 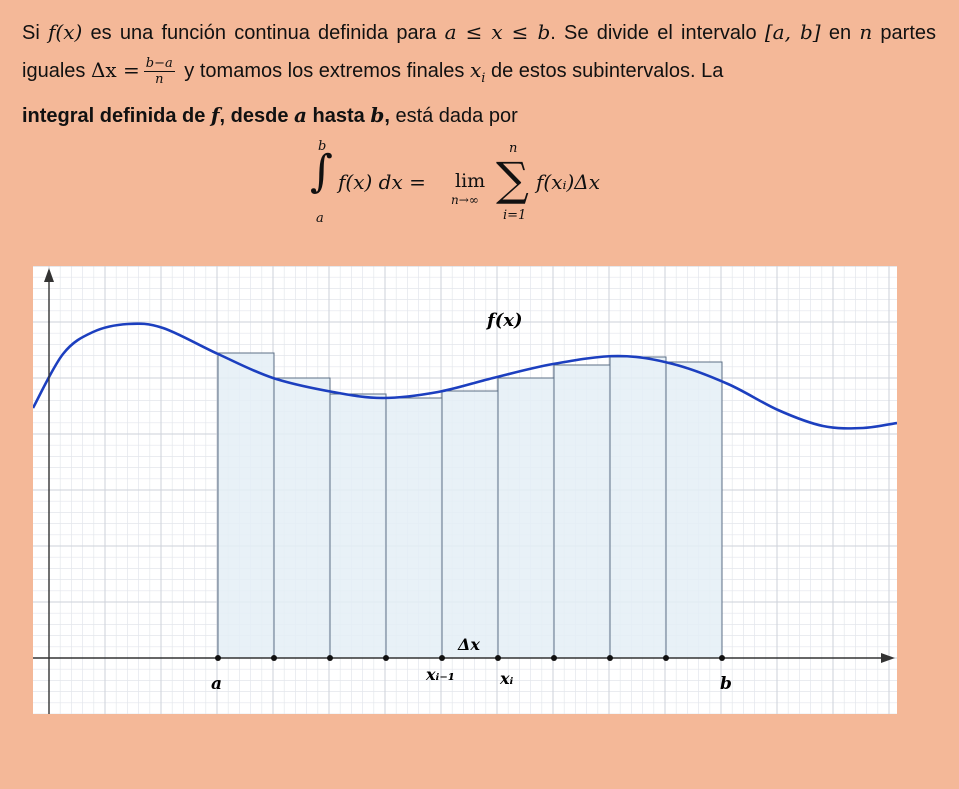 I want to click on math-b: b, so click(x=377, y=115).